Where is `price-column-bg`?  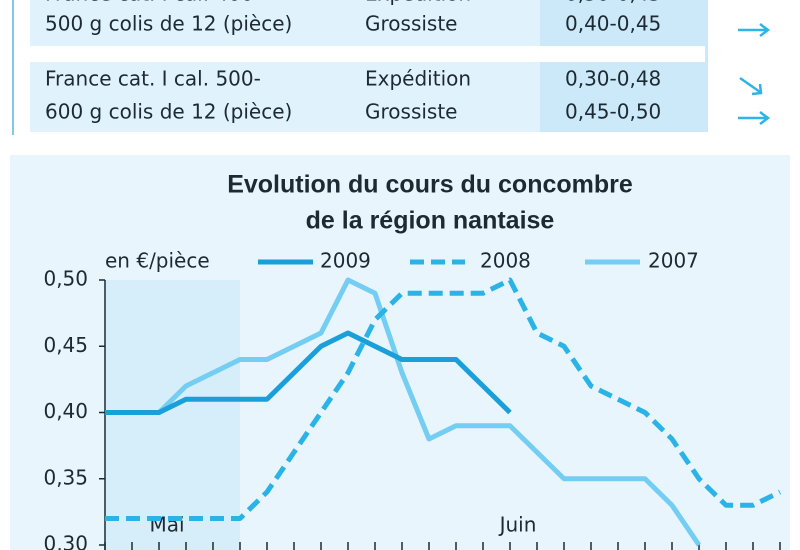
price-column-bg is located at coordinates (624, 66).